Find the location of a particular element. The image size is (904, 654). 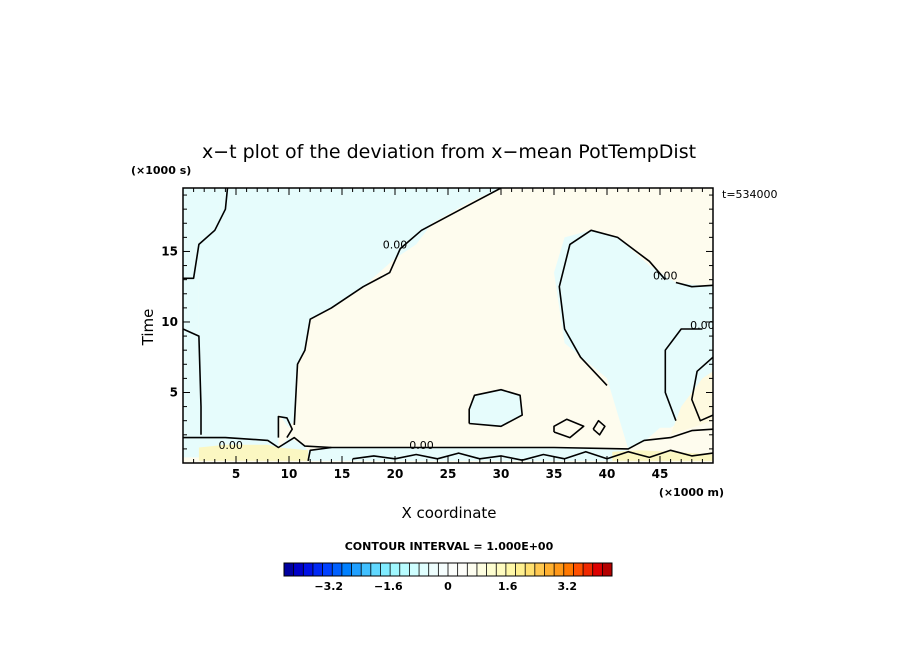

colorbar-tick-label: −3.2 is located at coordinates (328, 586).